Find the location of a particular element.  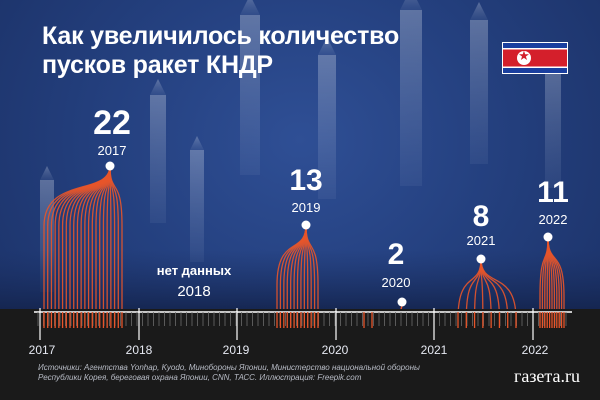

axis-label-2022: 2022 is located at coordinates (535, 350).